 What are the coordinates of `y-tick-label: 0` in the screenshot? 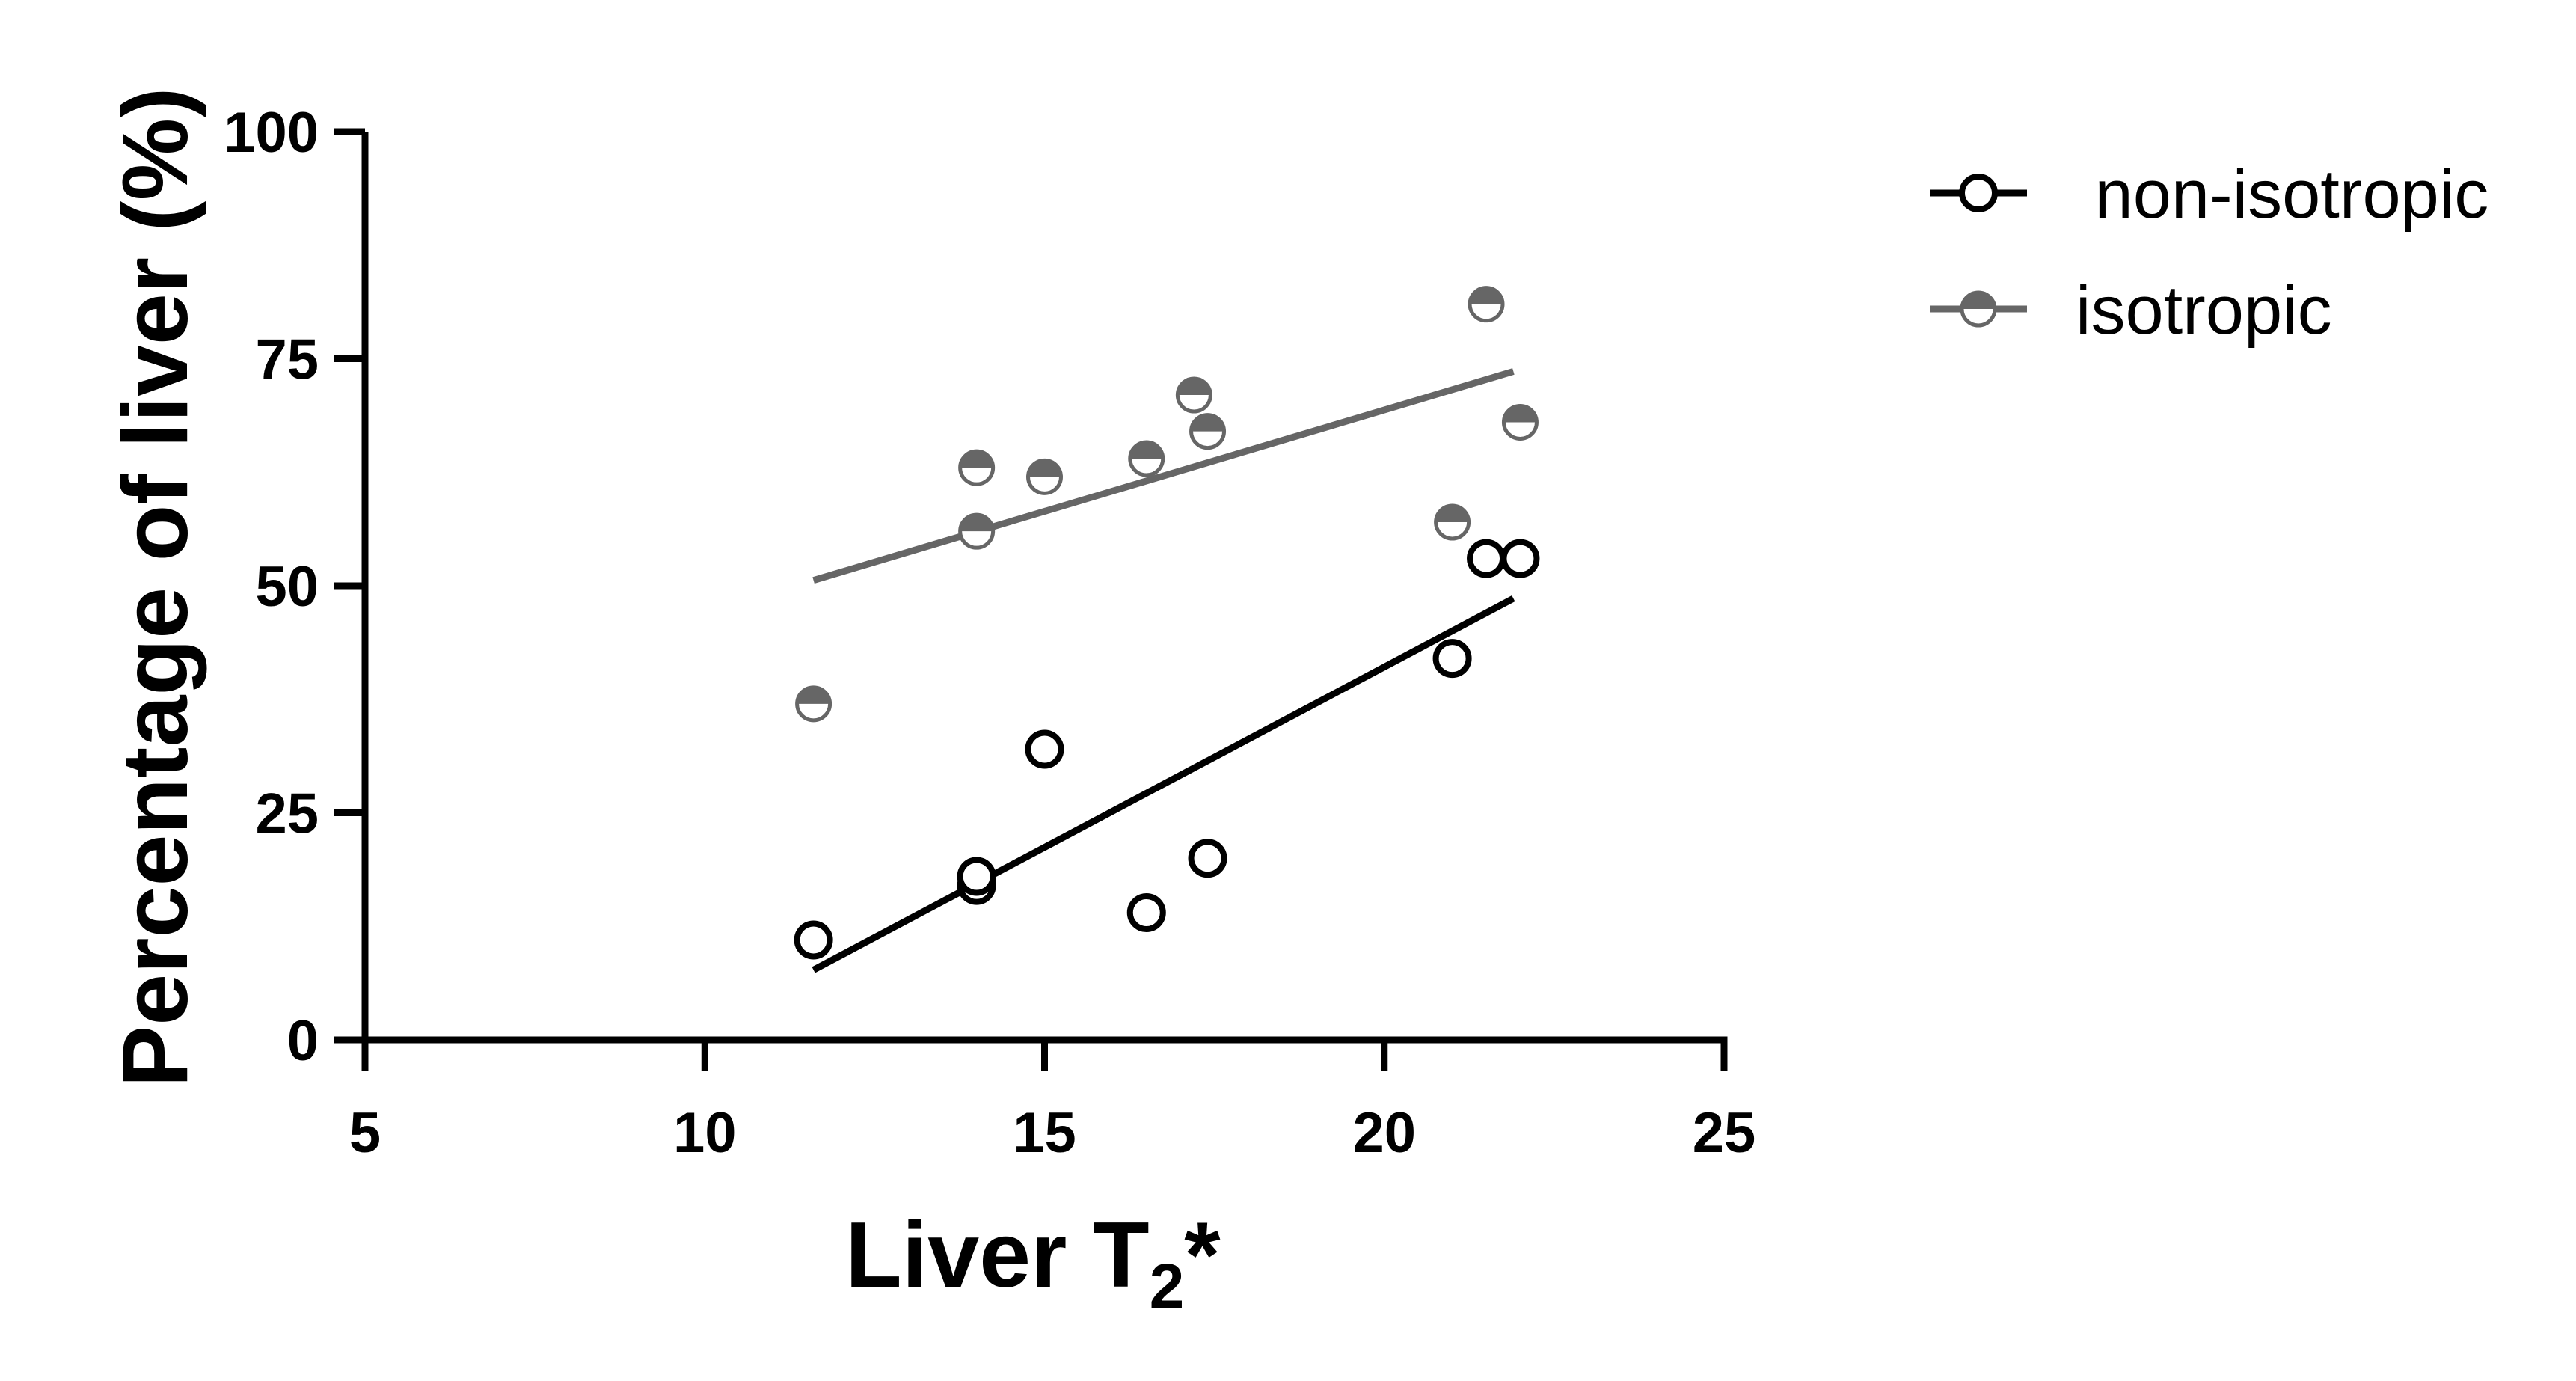 It's located at (303, 1041).